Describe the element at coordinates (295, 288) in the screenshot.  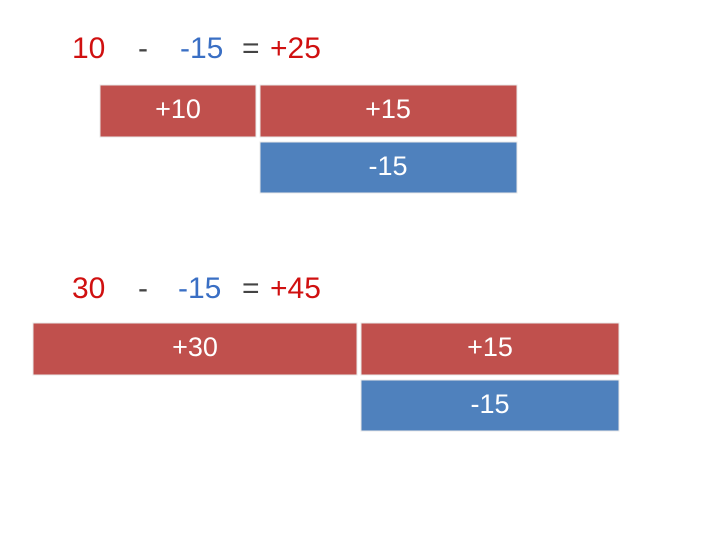
I see `result: +45` at that location.